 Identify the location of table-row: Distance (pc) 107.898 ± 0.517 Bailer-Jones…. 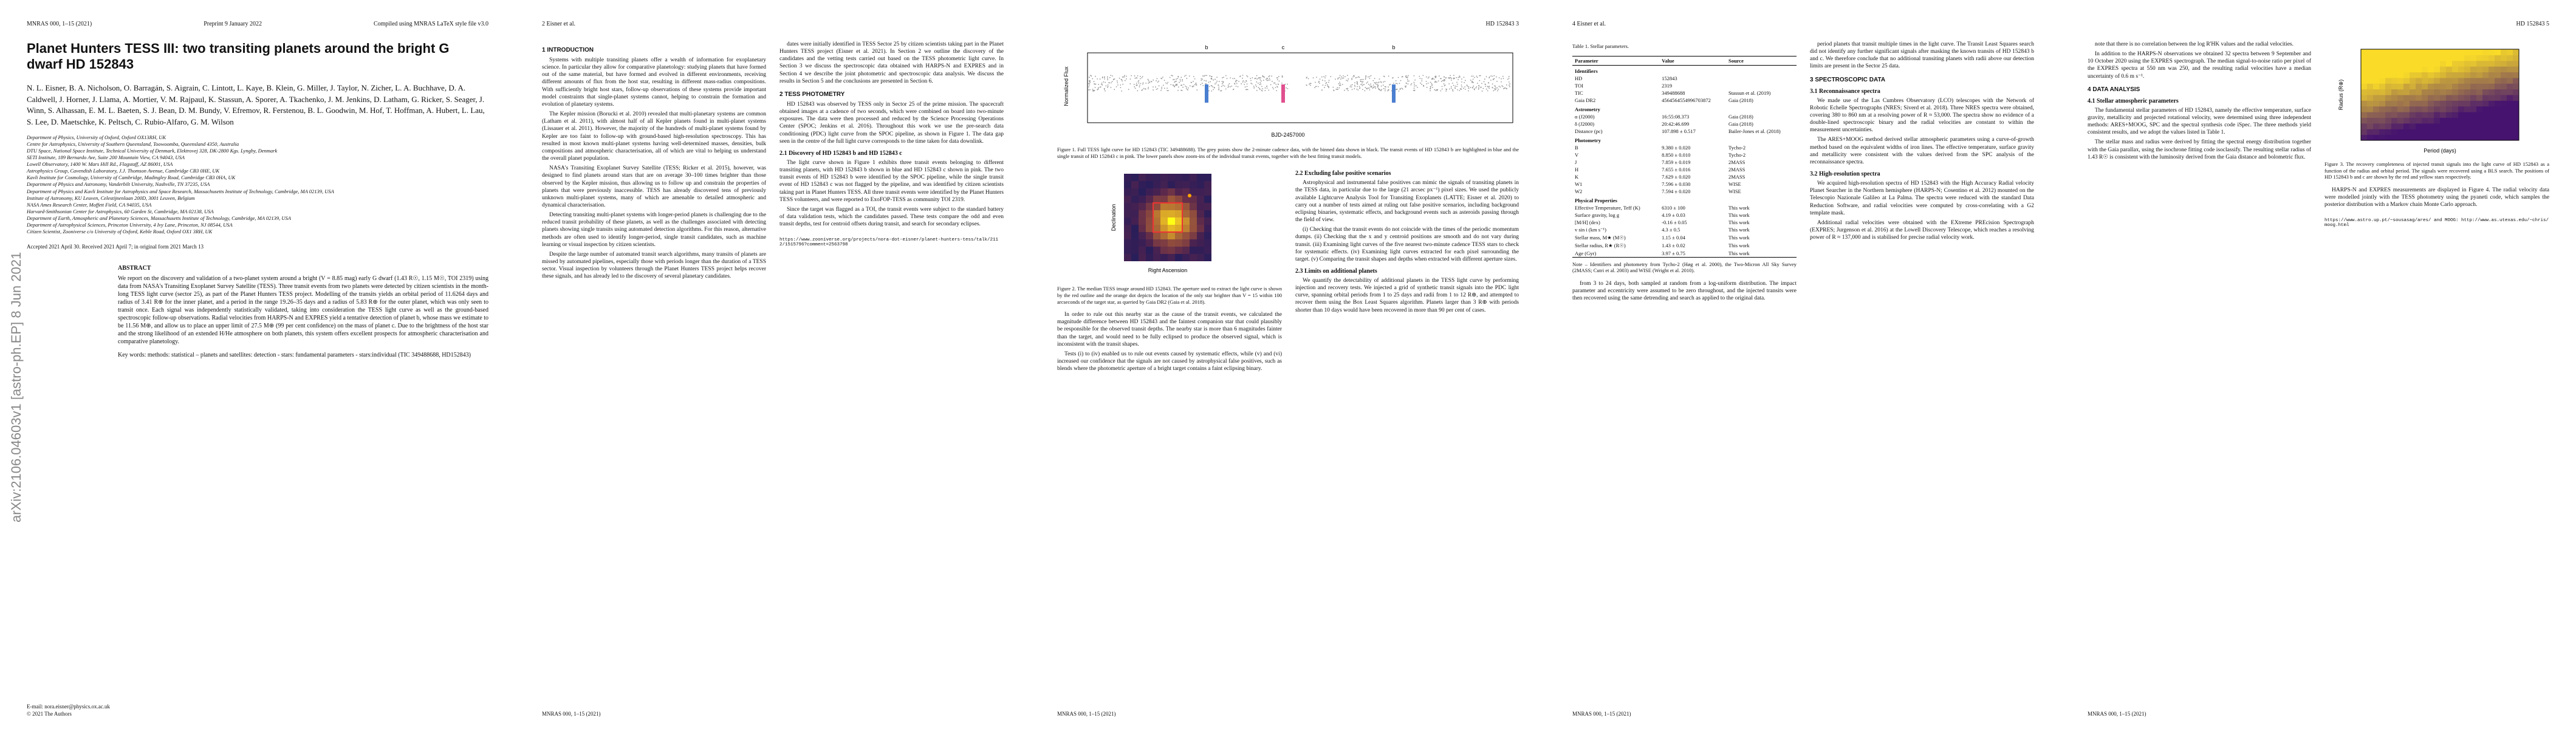
(1684, 131).